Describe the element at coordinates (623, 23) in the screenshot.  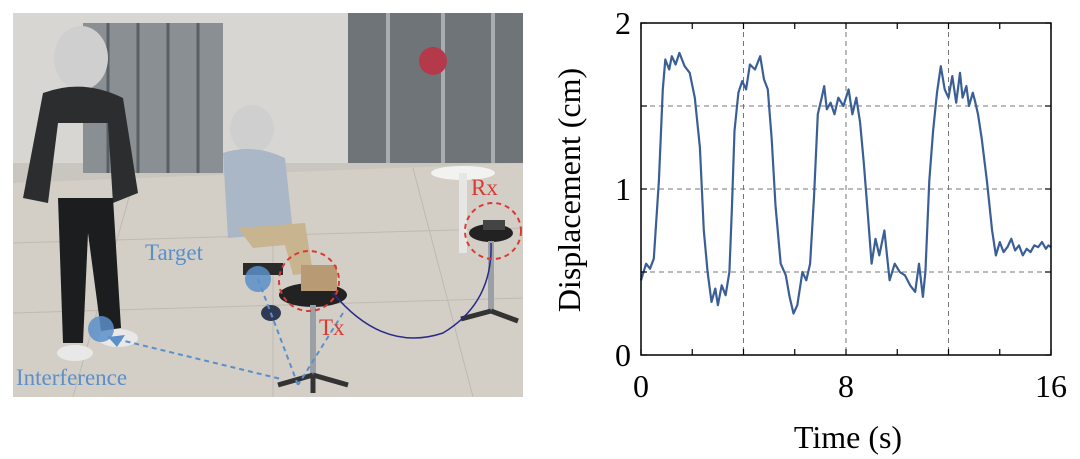
I see `y-tick-label-2: 2` at that location.